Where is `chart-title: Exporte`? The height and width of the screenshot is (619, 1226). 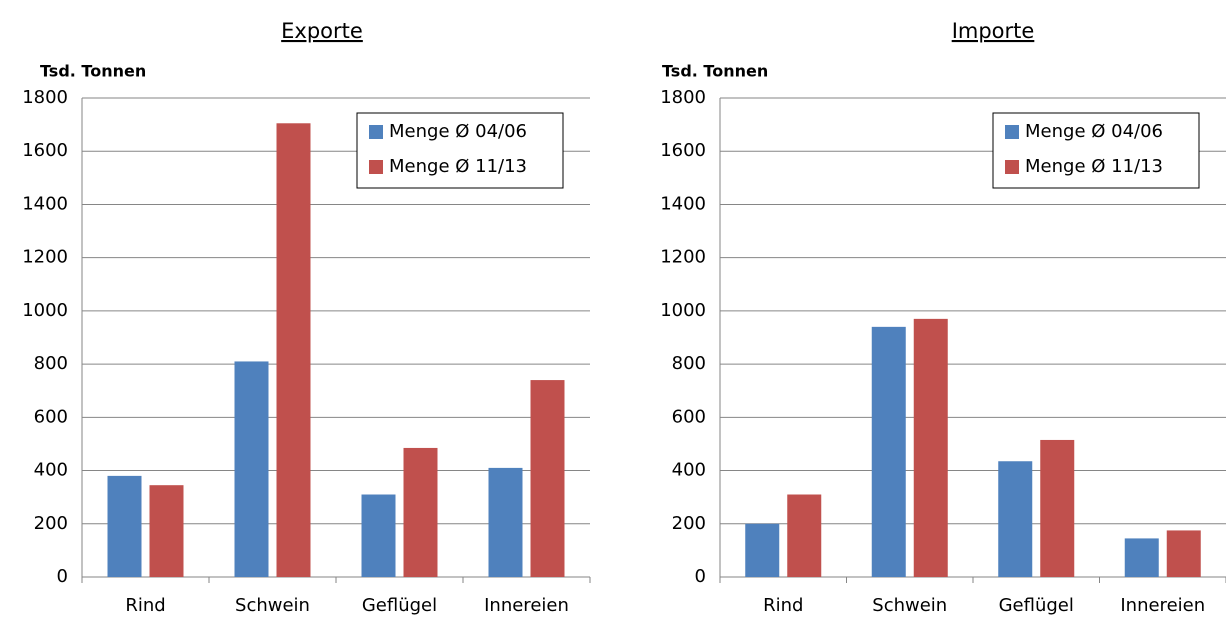
chart-title: Exporte is located at coordinates (322, 31).